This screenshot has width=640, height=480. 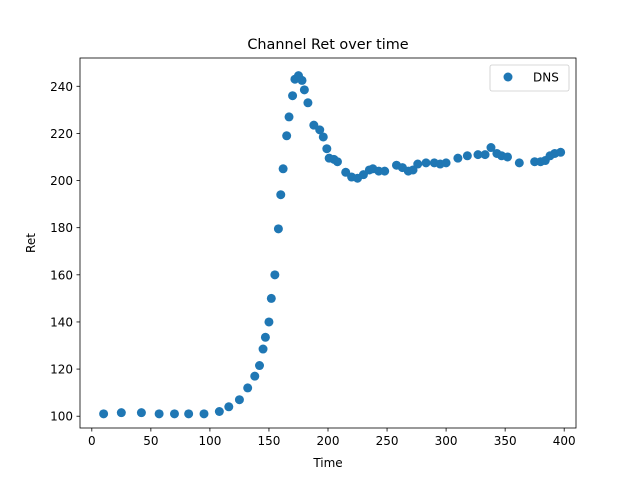 What do you see at coordinates (150, 441) in the screenshot?
I see `x-tick-label: 50` at bounding box center [150, 441].